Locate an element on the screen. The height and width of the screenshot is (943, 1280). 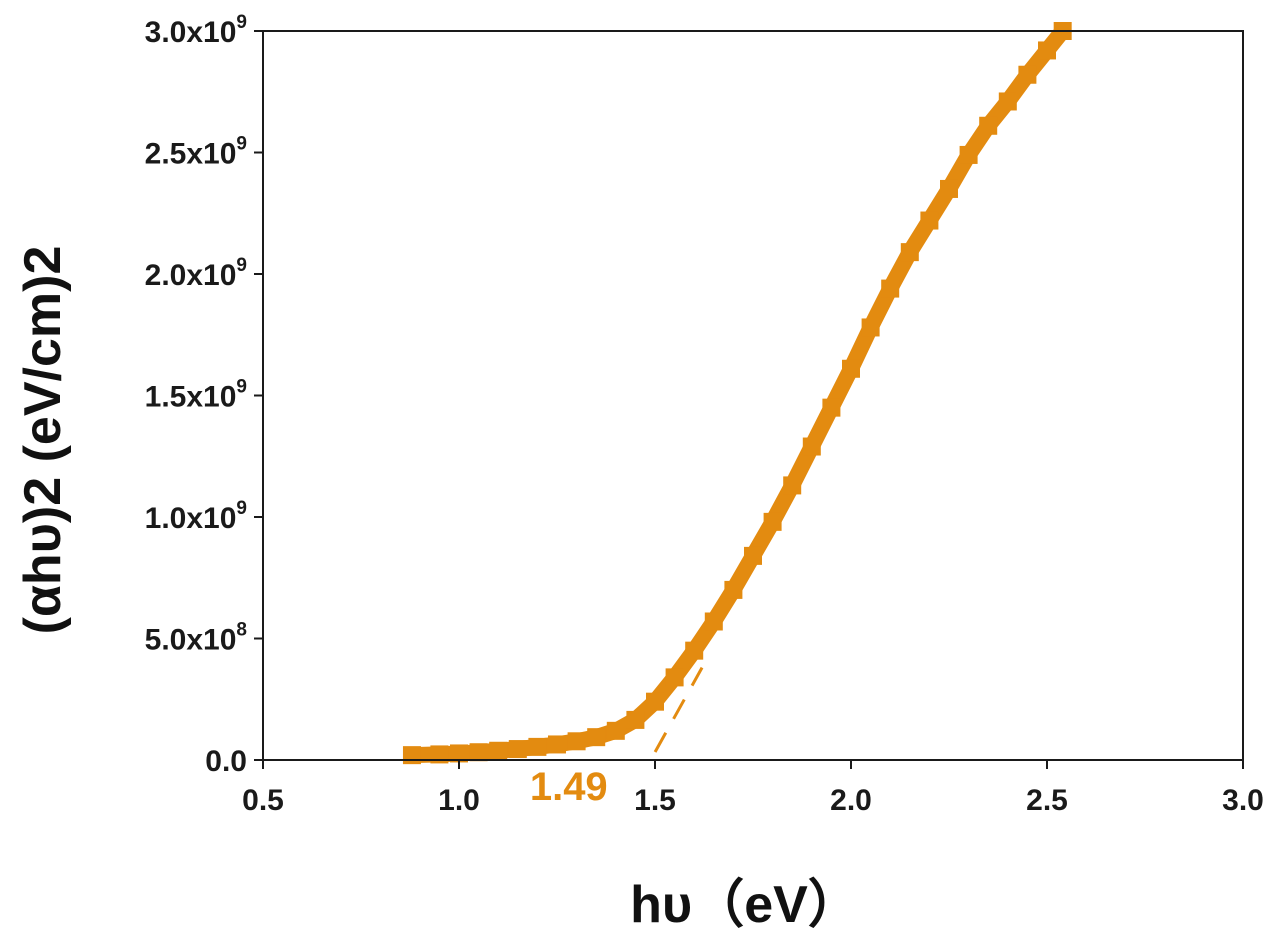
y-tick-label: 1.5x10⁹ is located at coordinates (196, 395).